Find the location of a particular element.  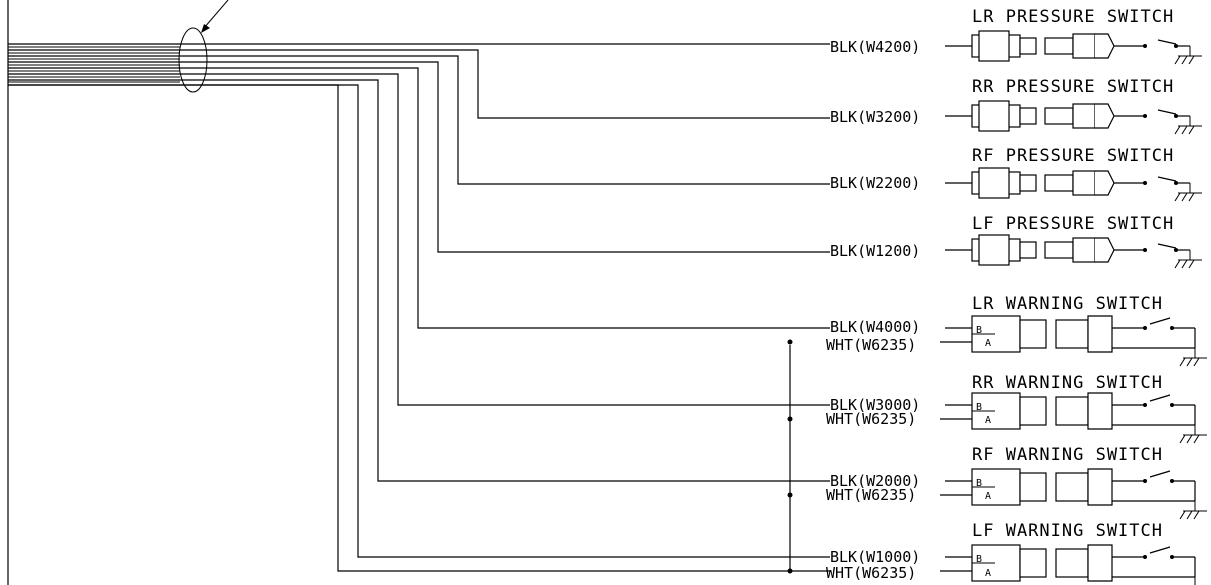

wire-label: BLK(W1200) is located at coordinates (875, 251).